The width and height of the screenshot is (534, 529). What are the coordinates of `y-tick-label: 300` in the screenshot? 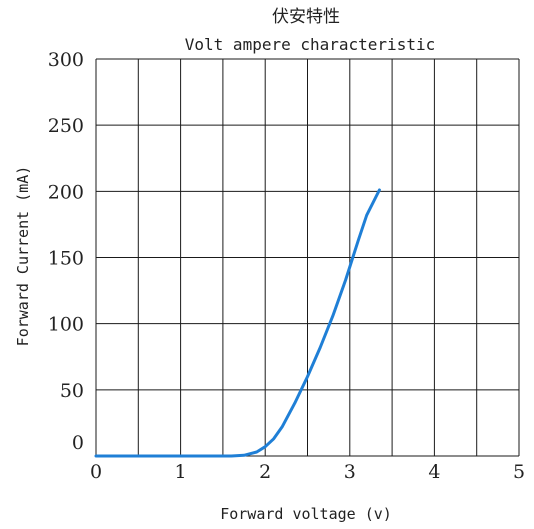 It's located at (66, 60).